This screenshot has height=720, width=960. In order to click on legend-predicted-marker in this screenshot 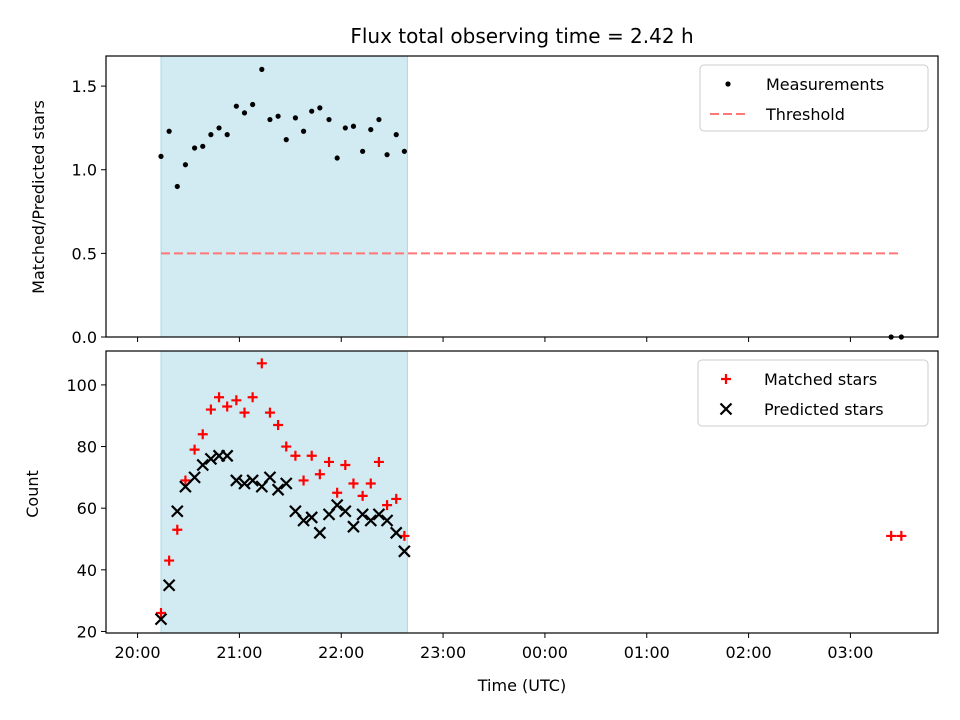, I will do `click(726, 409)`.